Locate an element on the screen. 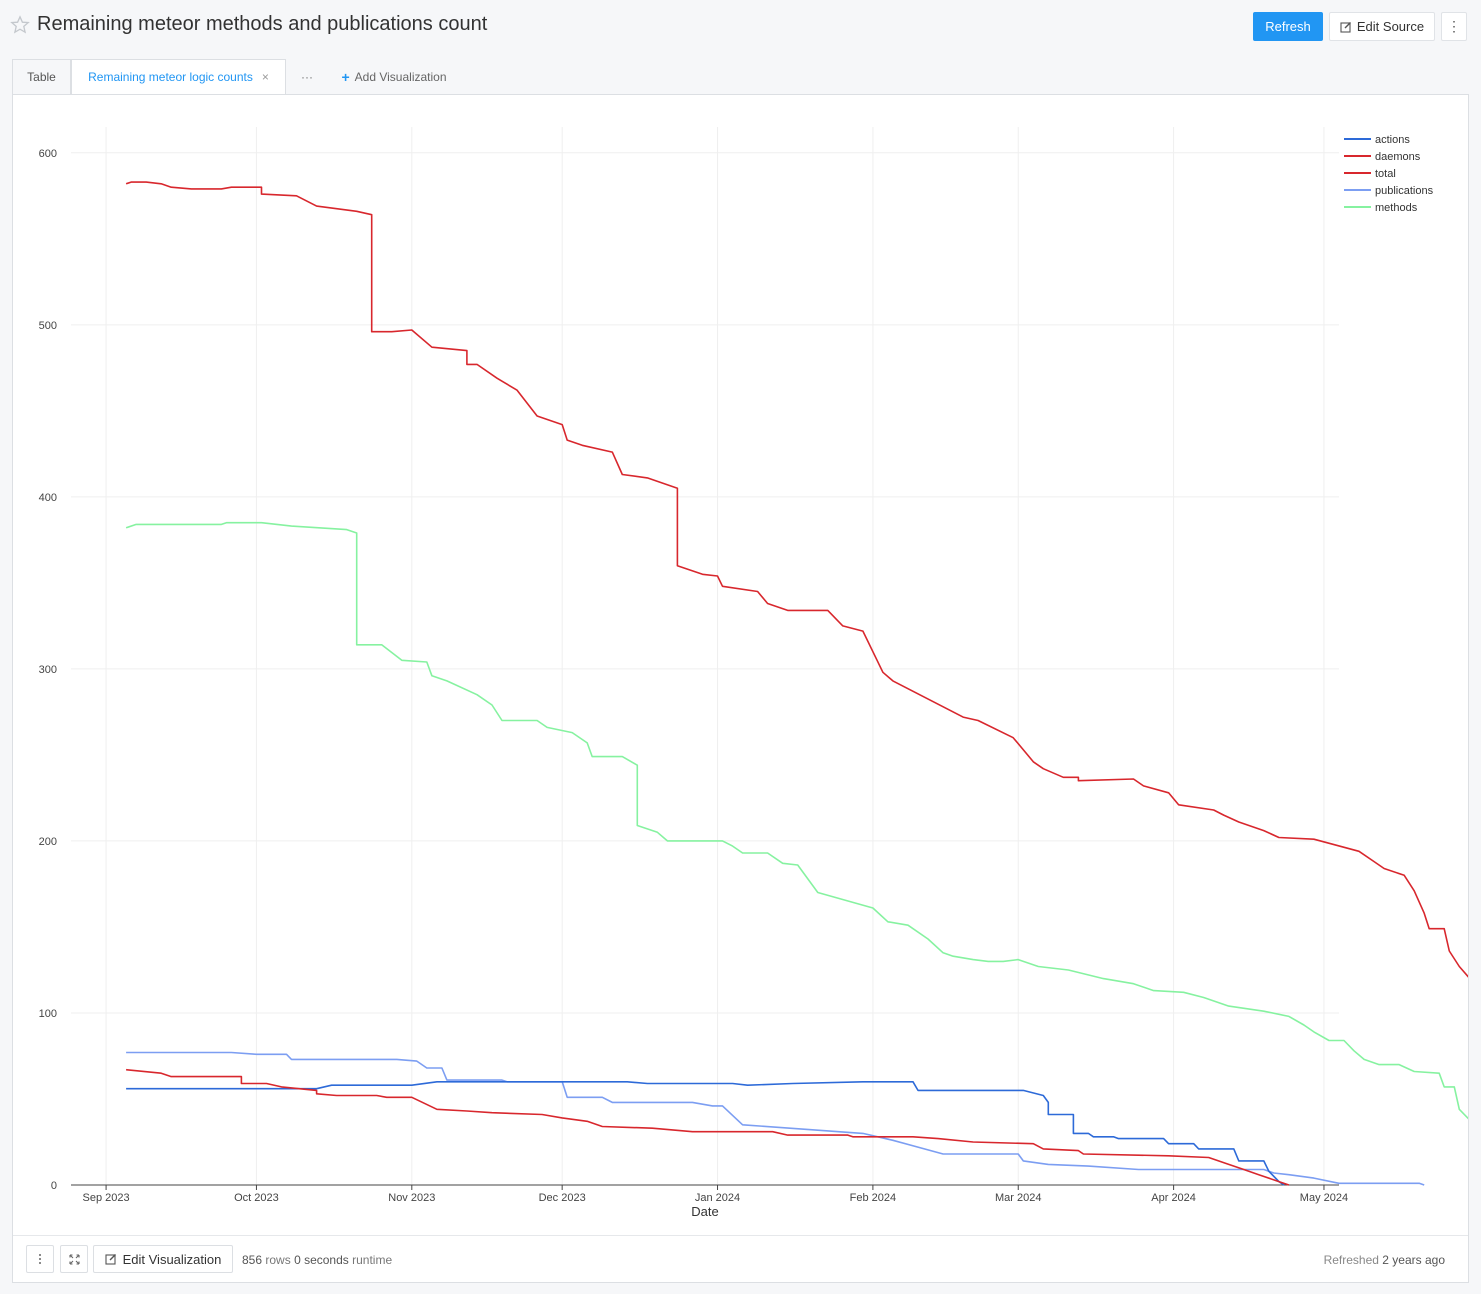 This screenshot has height=1294, width=1481. runtime-value: 0 seconds is located at coordinates (321, 1260).